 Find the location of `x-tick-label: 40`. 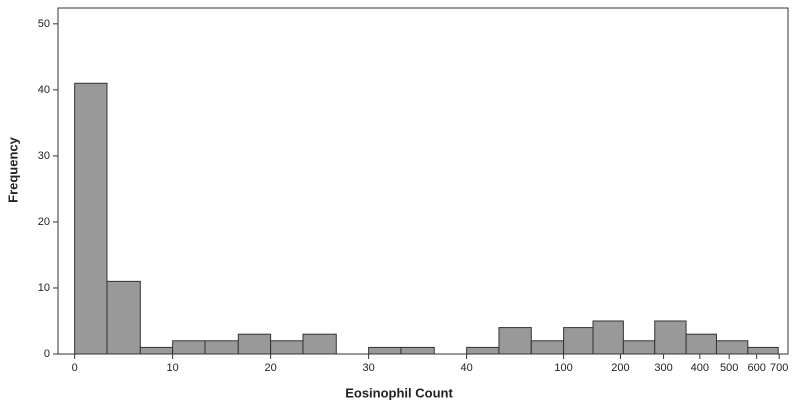

x-tick-label: 40 is located at coordinates (466, 368).